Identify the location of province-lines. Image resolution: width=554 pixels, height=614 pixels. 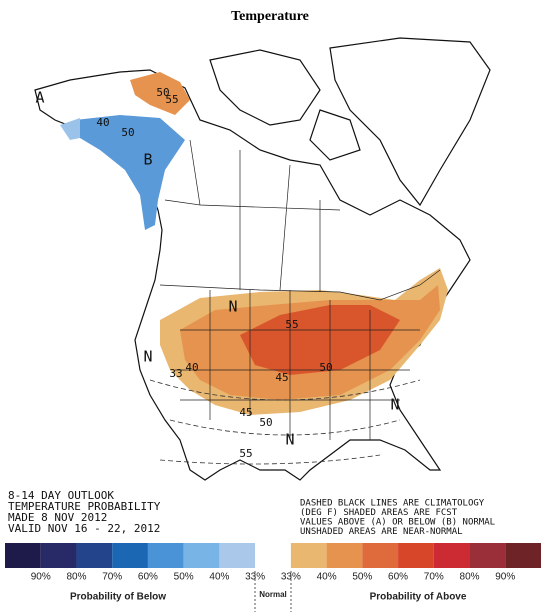
(252, 215).